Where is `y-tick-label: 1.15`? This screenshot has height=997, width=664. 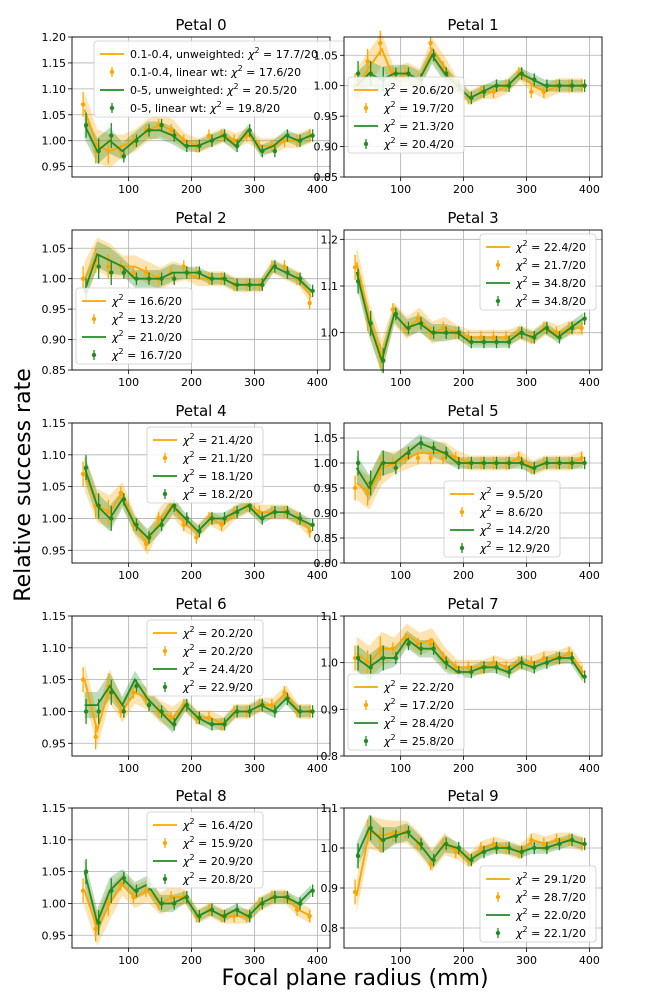 y-tick-label: 1.15 is located at coordinates (54, 808).